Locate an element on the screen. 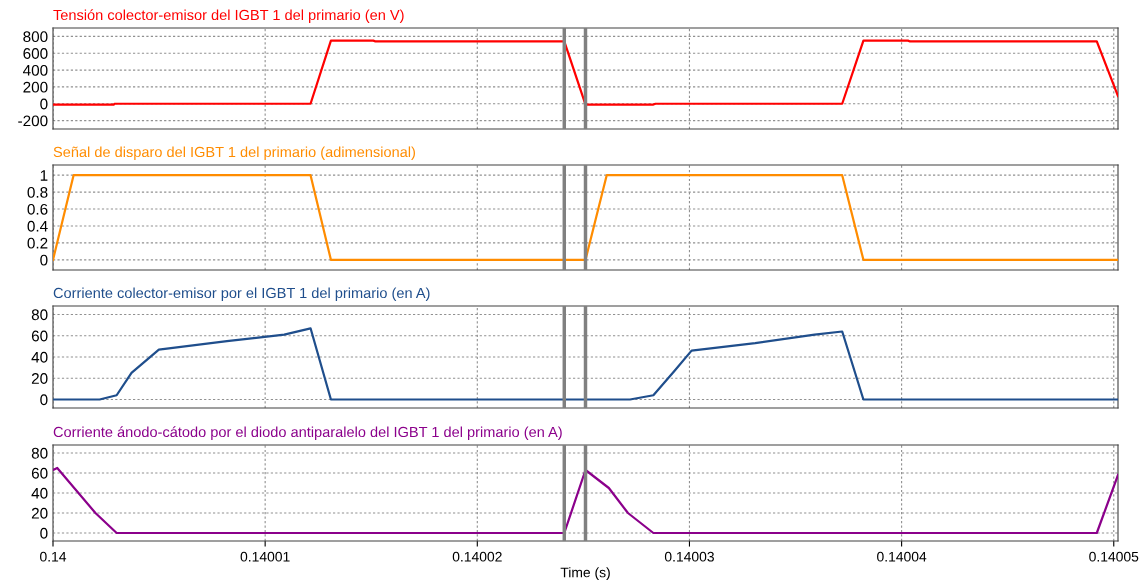  x-tick-label: 0.14 is located at coordinates (53, 556).